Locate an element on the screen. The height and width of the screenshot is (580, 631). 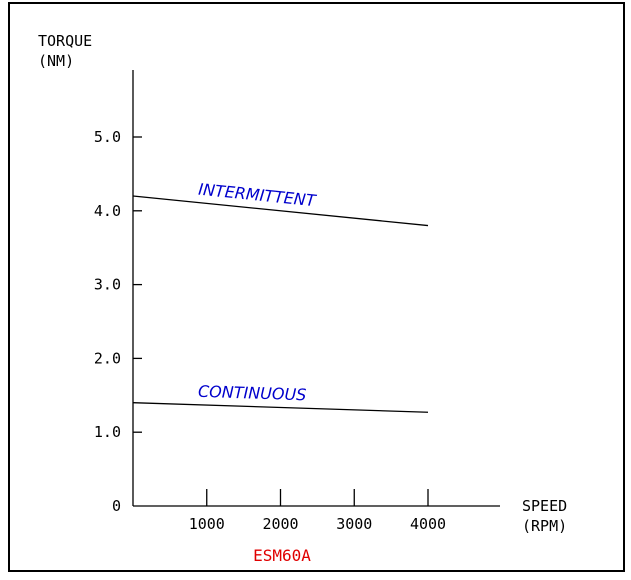
y-axis-label-line2: (NM) is located at coordinates (56, 61).